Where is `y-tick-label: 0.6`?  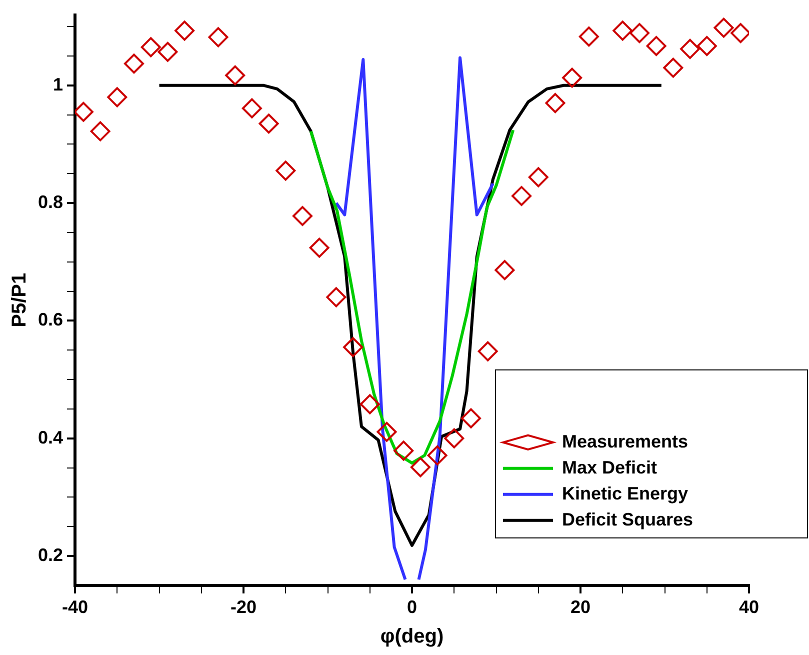 y-tick-label: 0.6 is located at coordinates (51, 320).